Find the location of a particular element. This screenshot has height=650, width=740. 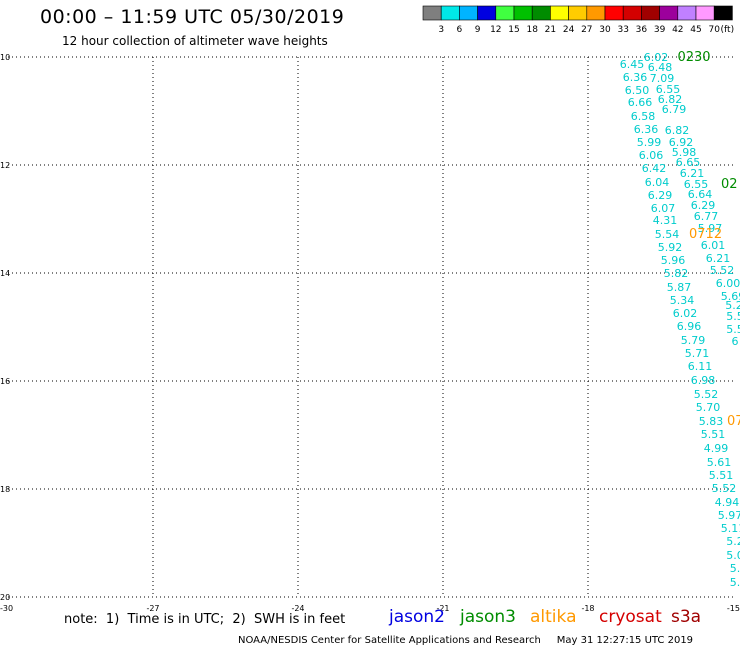

color-swatch is located at coordinates (723, 13).